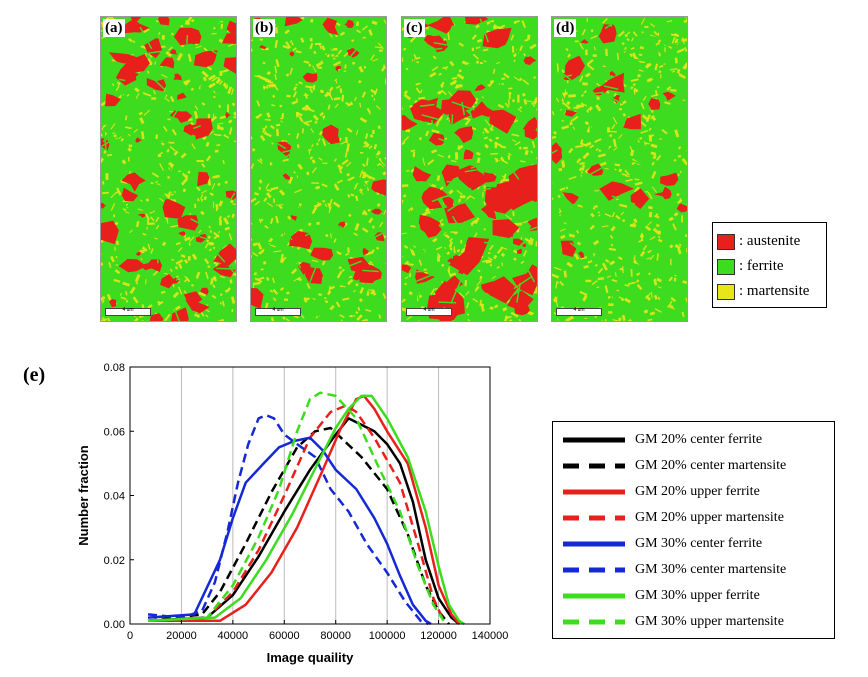 Image resolution: width=868 pixels, height=677 pixels. I want to click on legend-swatch, so click(594, 466).